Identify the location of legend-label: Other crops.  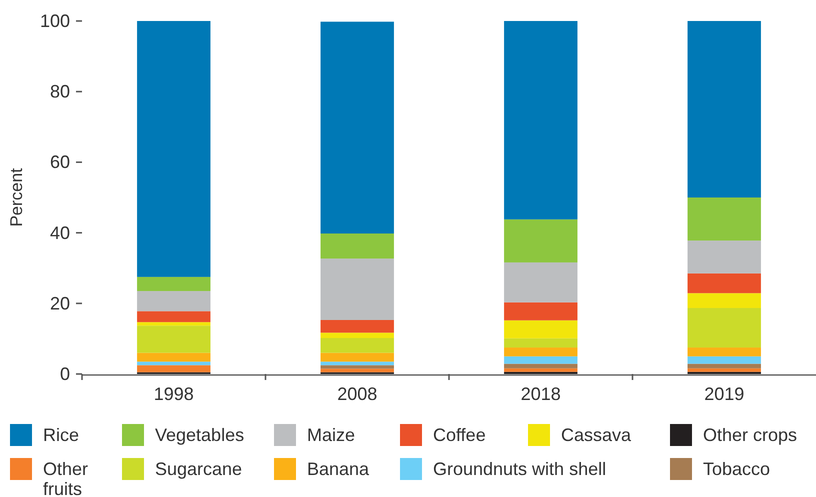
(750, 435).